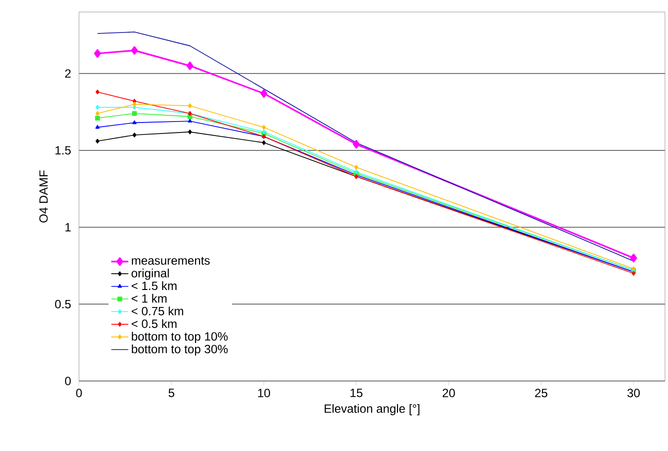 The width and height of the screenshot is (668, 451). What do you see at coordinates (79, 393) in the screenshot?
I see `x-tick-label: 0` at bounding box center [79, 393].